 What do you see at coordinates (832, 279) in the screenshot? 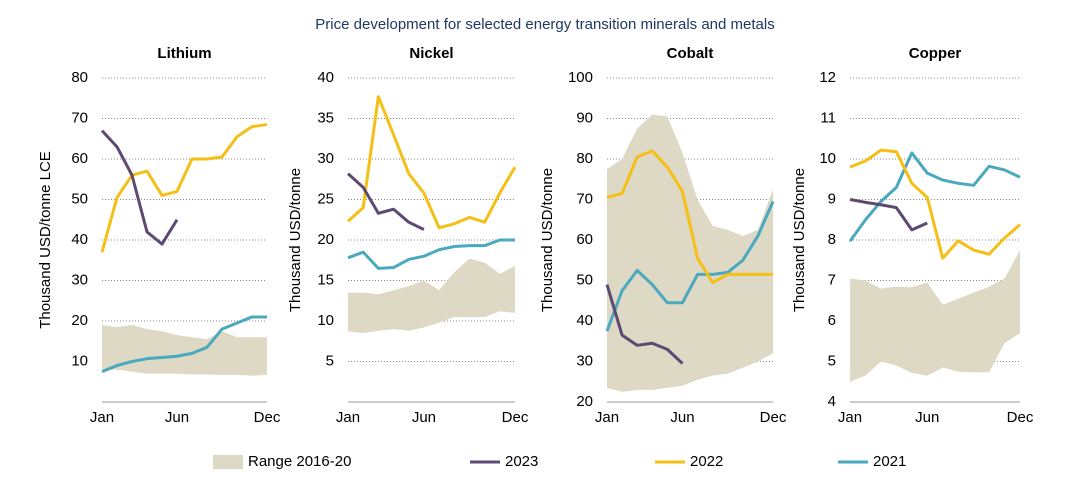
I see `y-tick-label: 7` at bounding box center [832, 279].